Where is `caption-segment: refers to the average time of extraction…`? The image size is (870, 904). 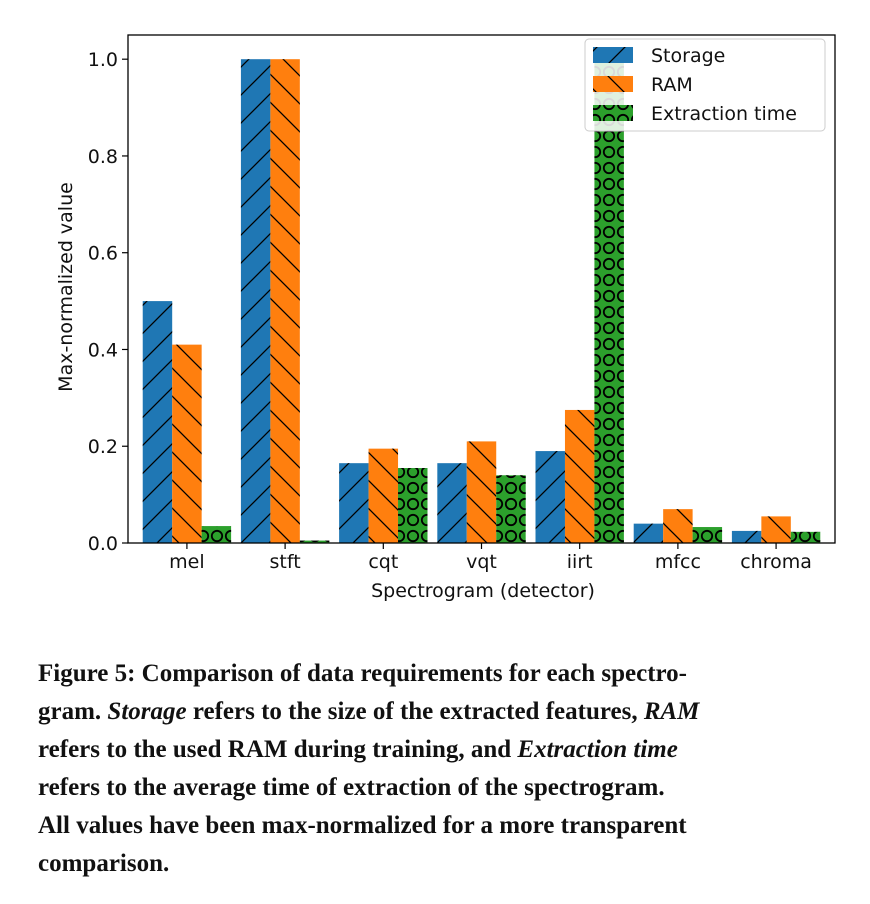
caption-segment: refers to the average time of extraction… is located at coordinates (351, 787).